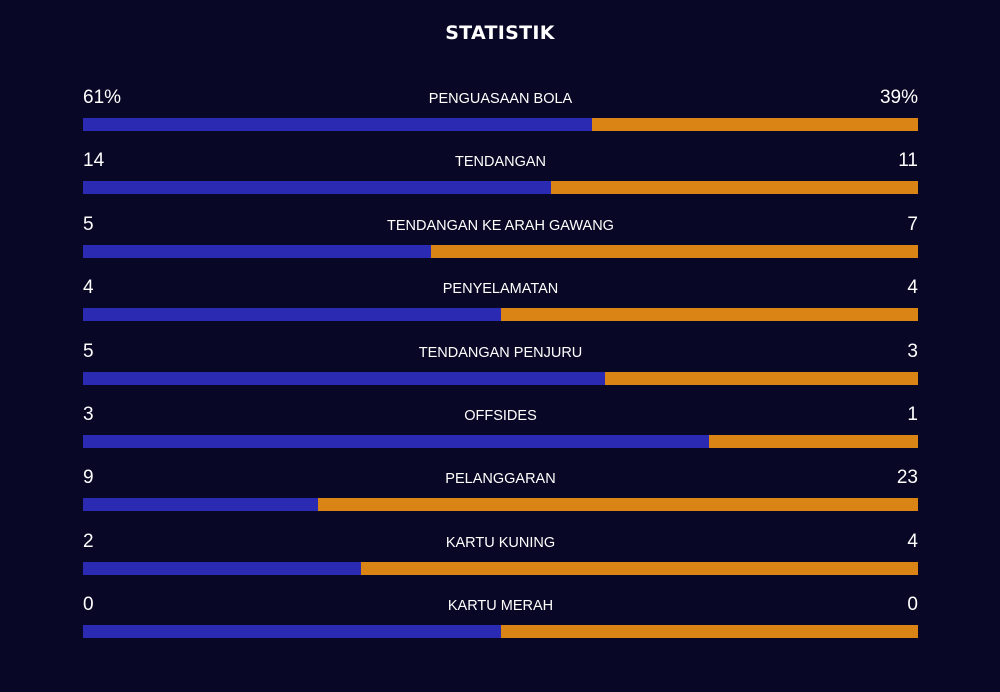 Image resolution: width=1000 pixels, height=692 pixels. What do you see at coordinates (500, 99) in the screenshot?
I see `stat-label: PENGUASAAN BOLA` at bounding box center [500, 99].